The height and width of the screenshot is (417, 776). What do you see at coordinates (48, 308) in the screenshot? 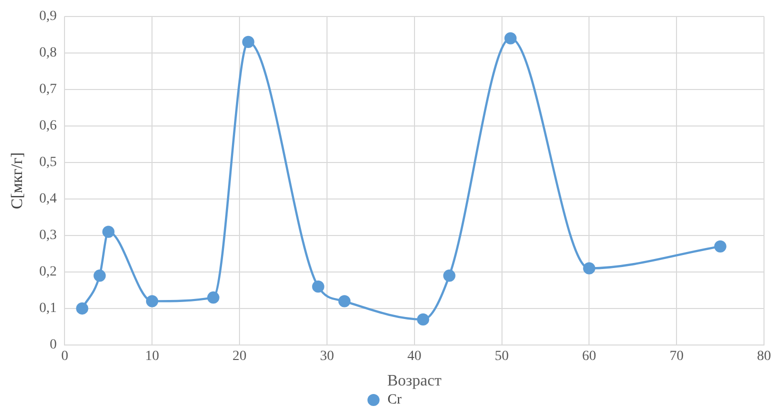
I see `y-tick-label: 0,1` at bounding box center [48, 308].